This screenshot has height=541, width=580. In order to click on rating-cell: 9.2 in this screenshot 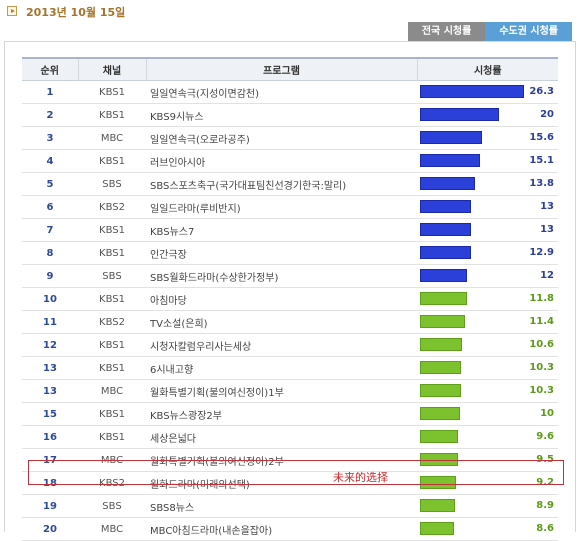, I will do `click(487, 483)`.